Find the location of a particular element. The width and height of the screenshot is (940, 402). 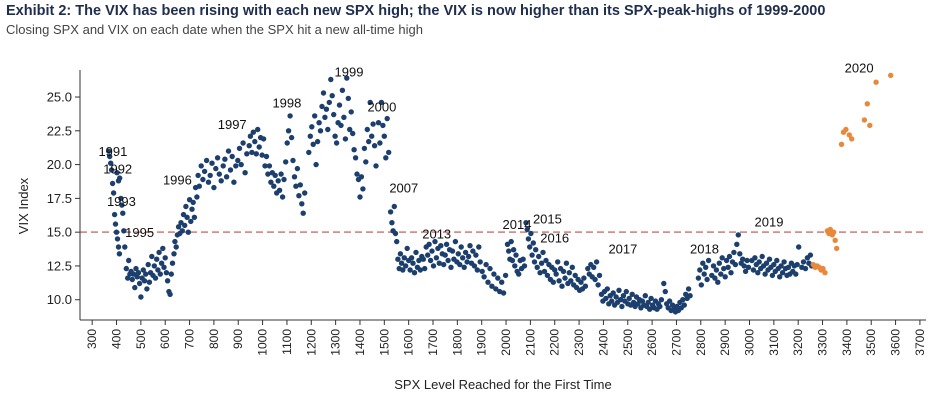

year-label: 1998 is located at coordinates (286, 102).